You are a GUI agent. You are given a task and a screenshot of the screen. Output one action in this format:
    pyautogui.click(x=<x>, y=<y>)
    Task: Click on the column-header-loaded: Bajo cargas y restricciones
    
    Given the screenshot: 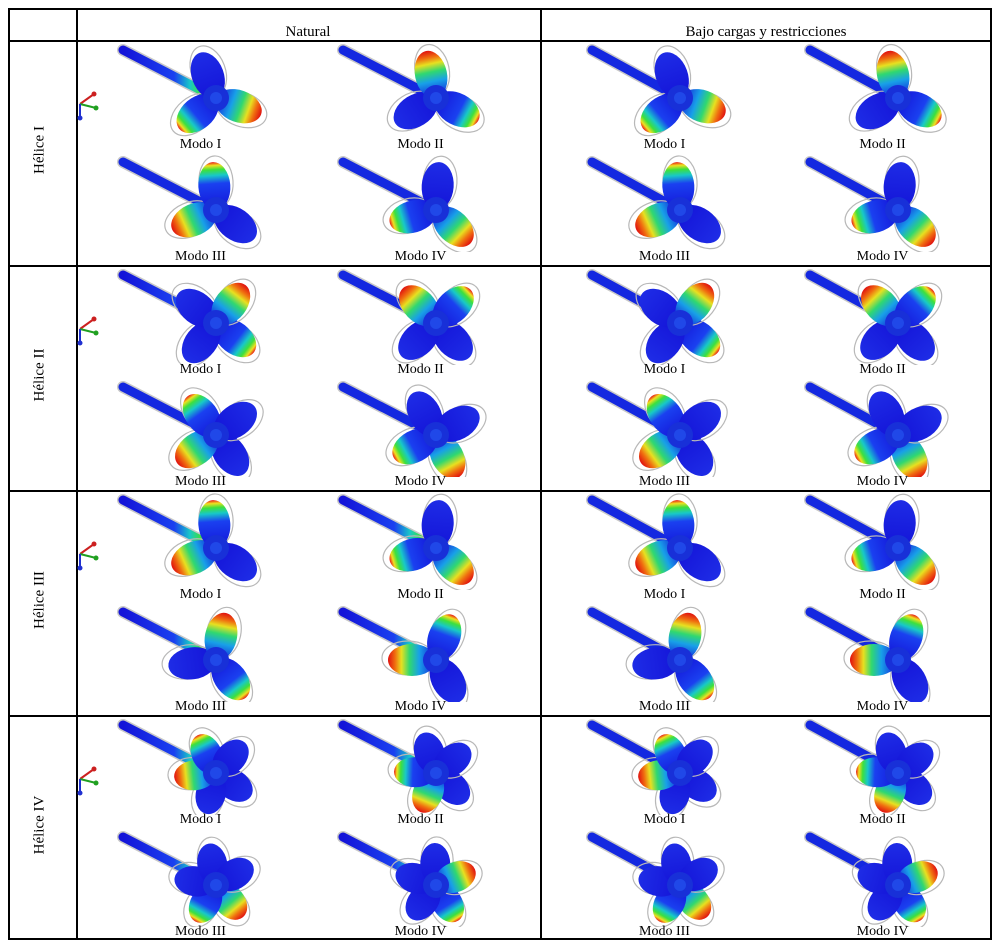 What is the action you would take?
    pyautogui.click(x=766, y=32)
    